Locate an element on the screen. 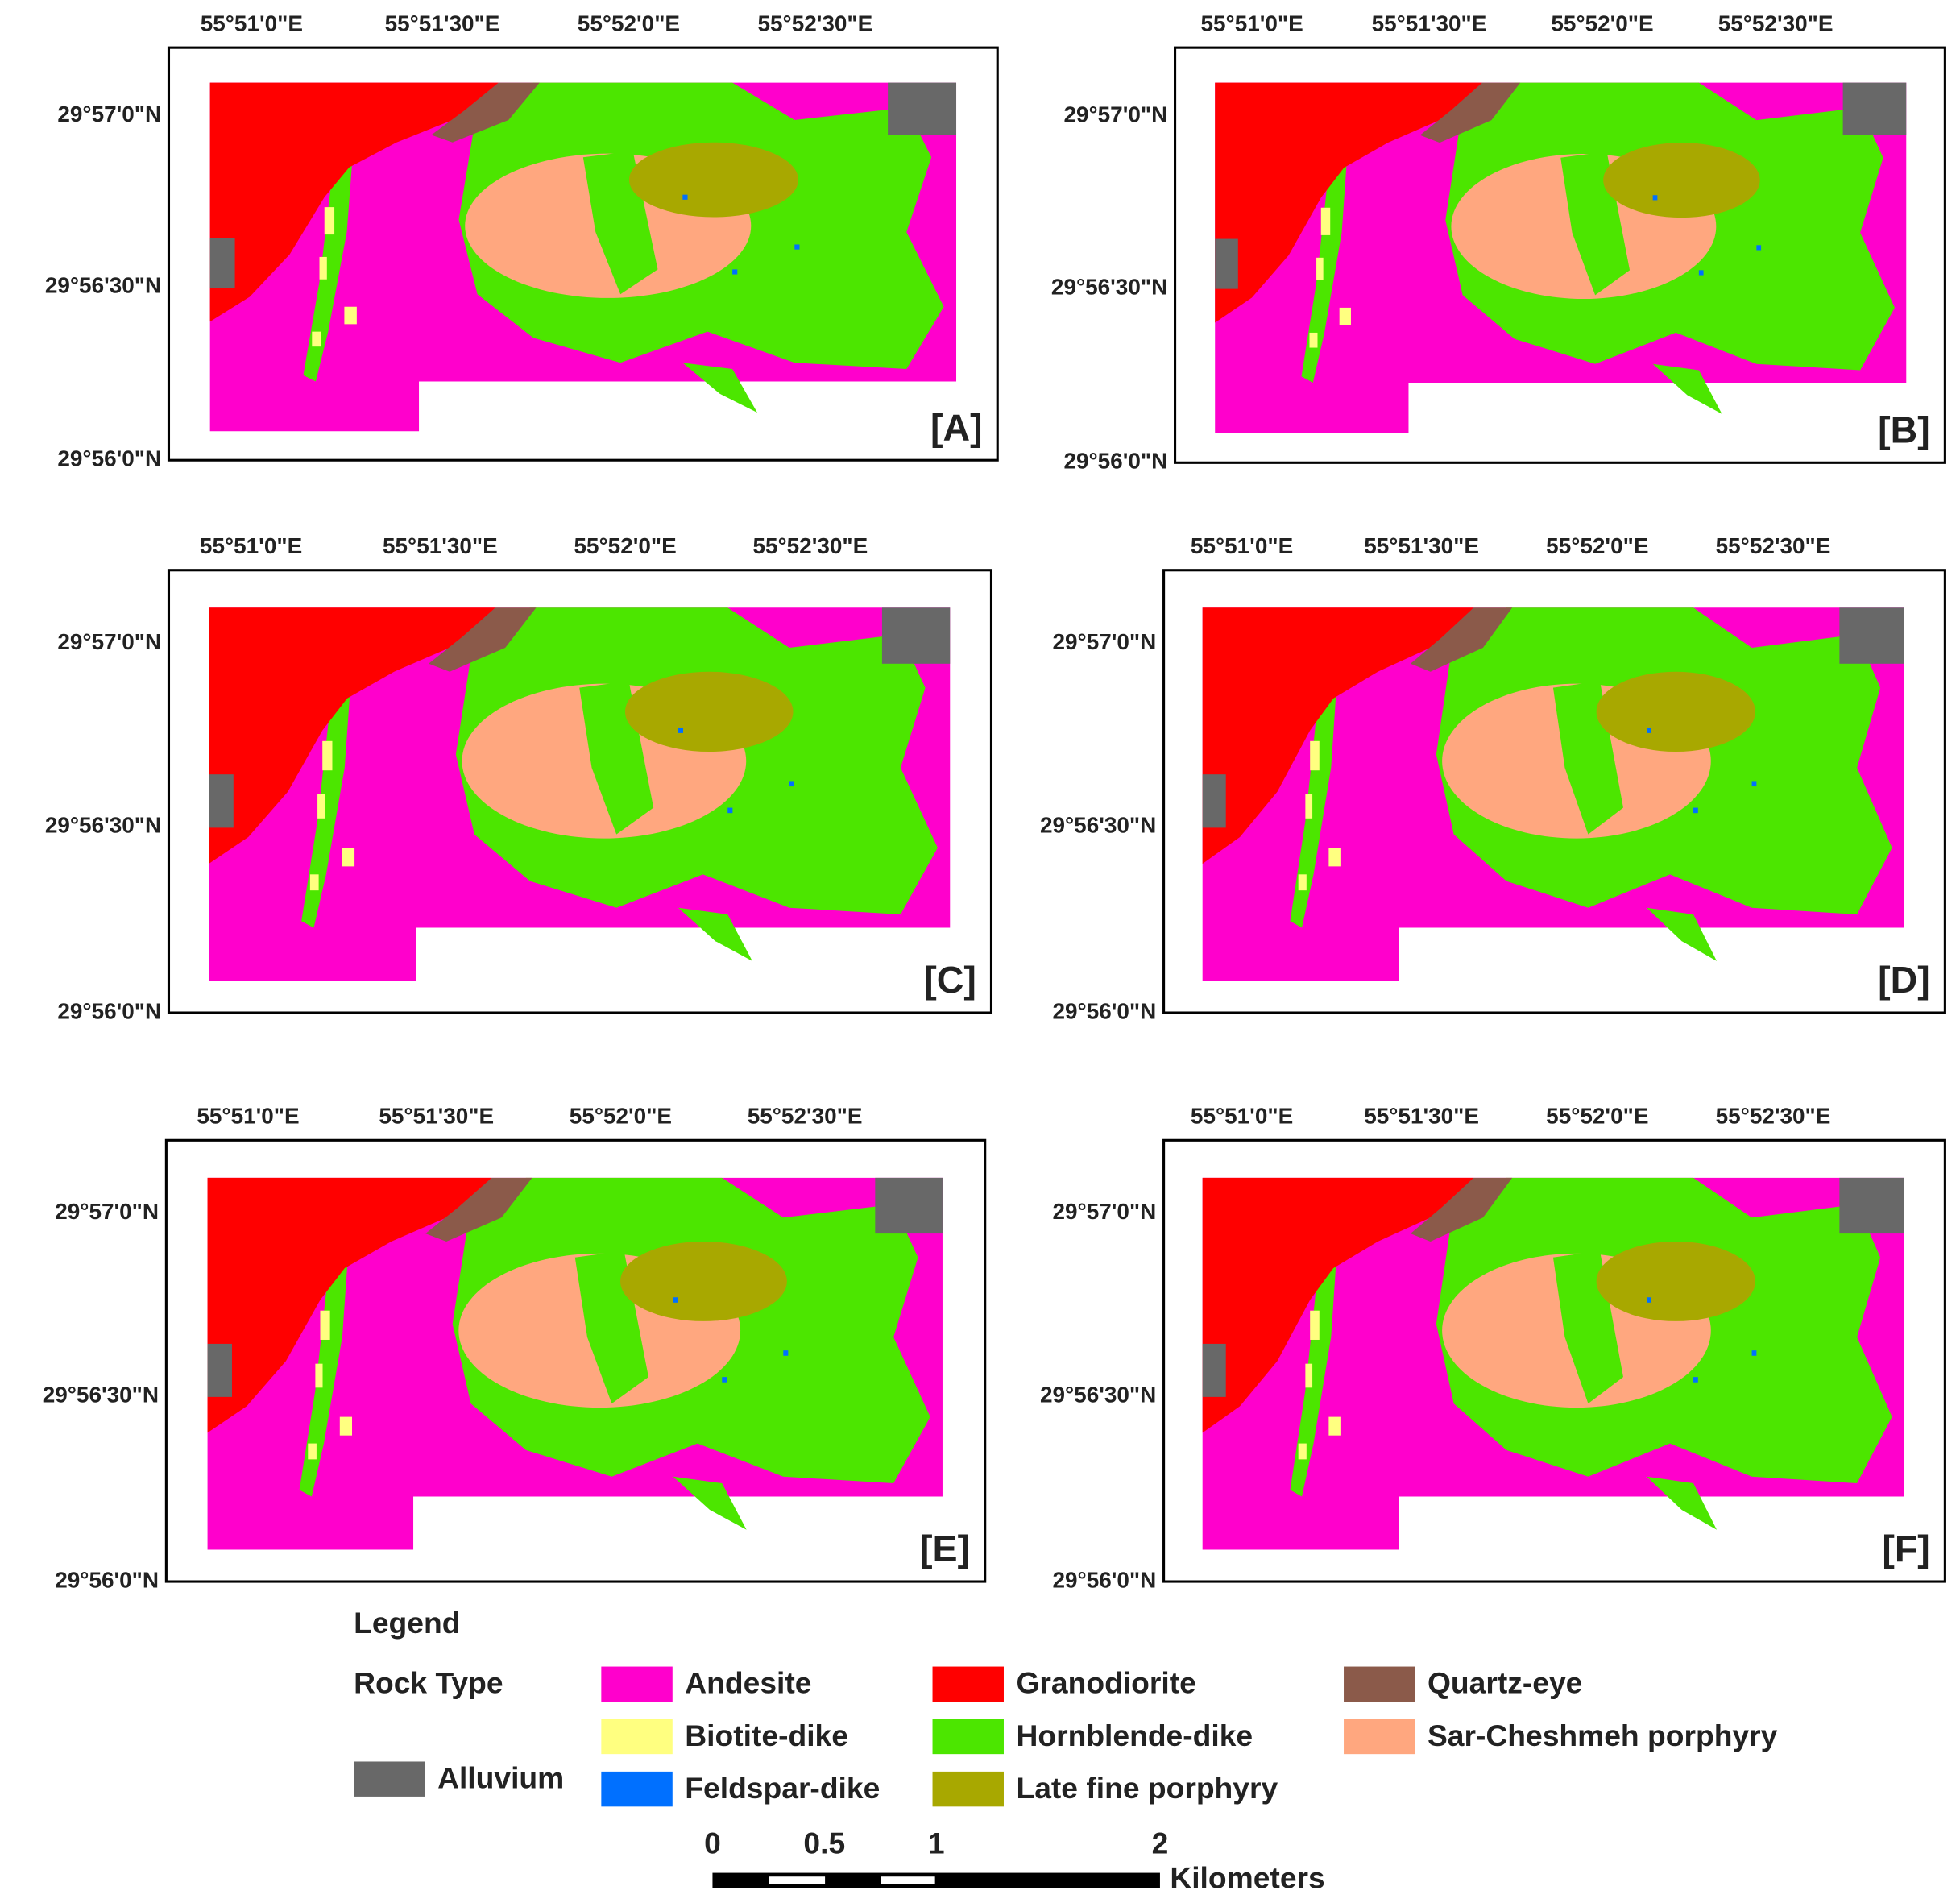 The height and width of the screenshot is (1903, 1960). legend-label: Alluvium is located at coordinates (501, 1778).